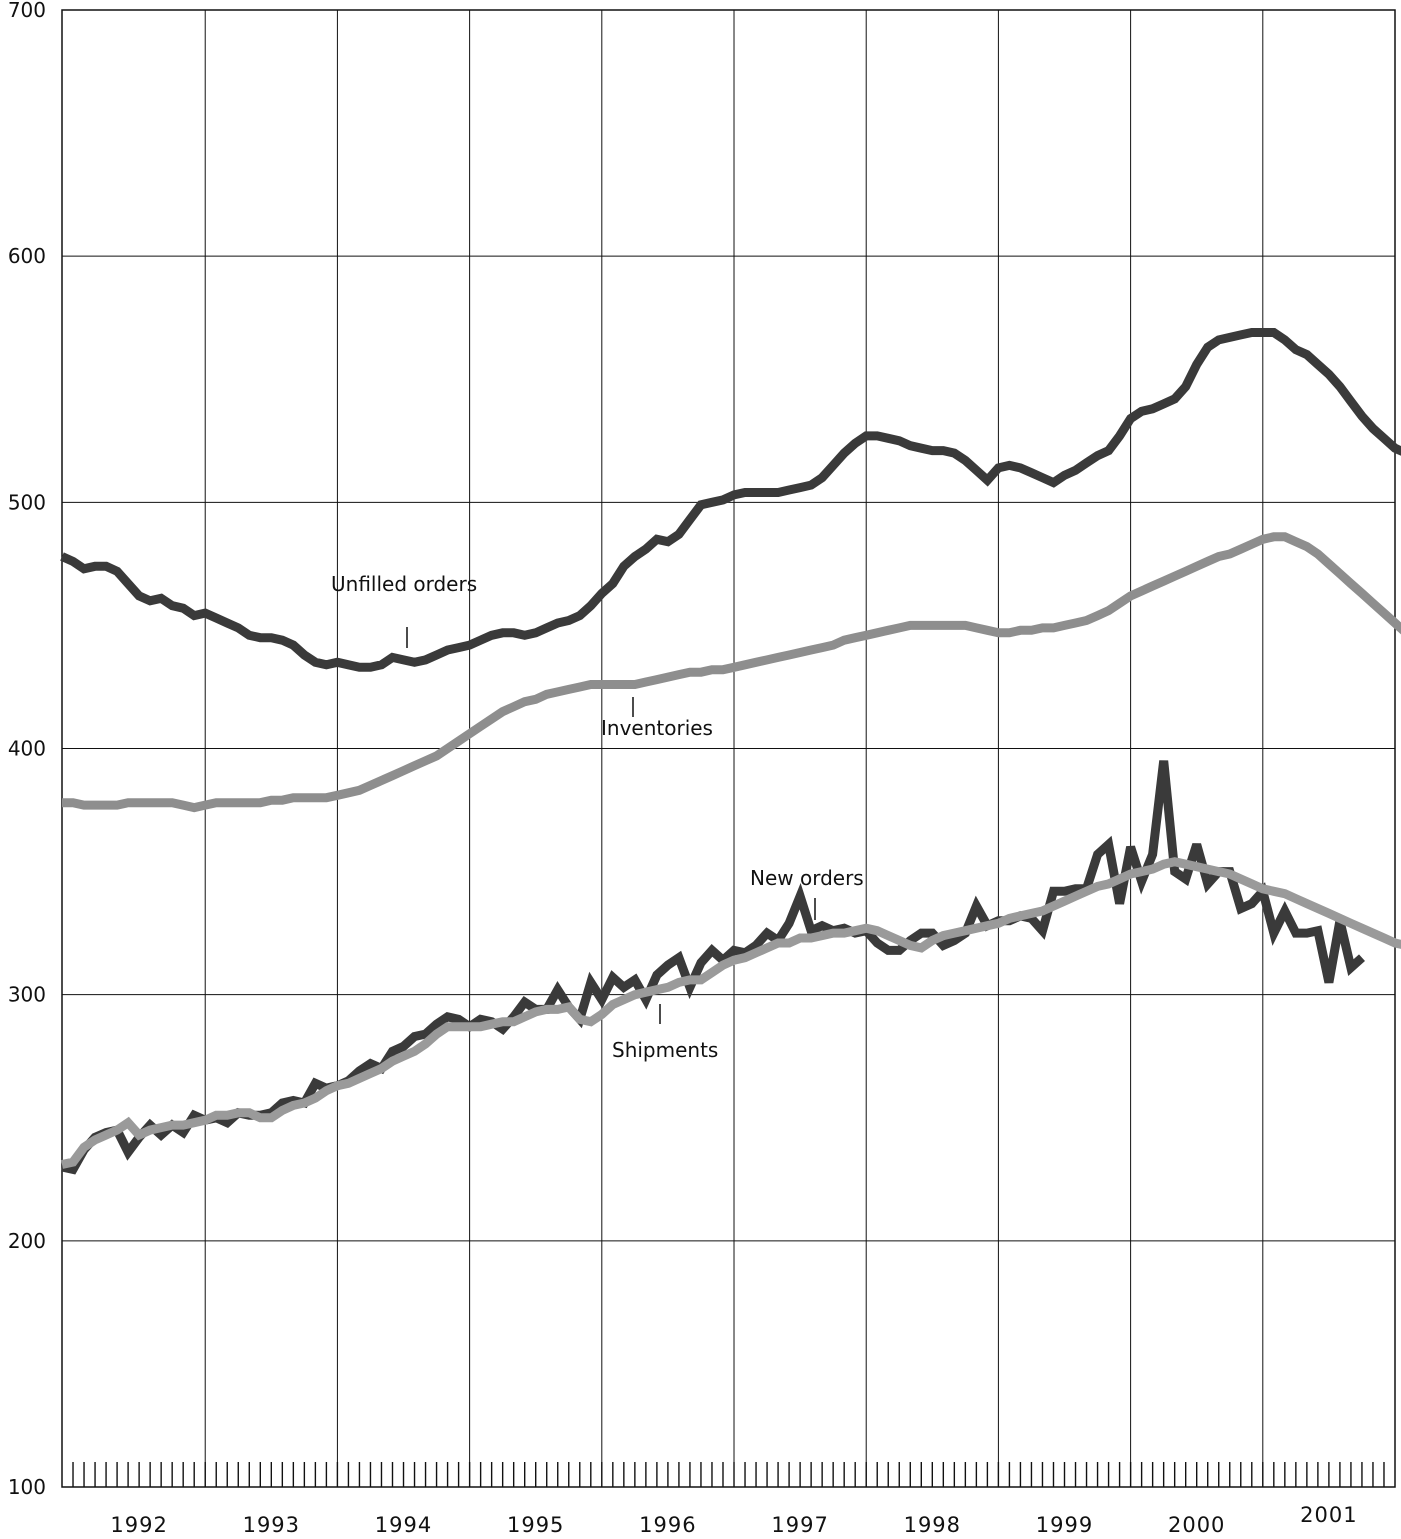 The image size is (1401, 1539). I want to click on x-tick-label: 1995, so click(535, 1525).